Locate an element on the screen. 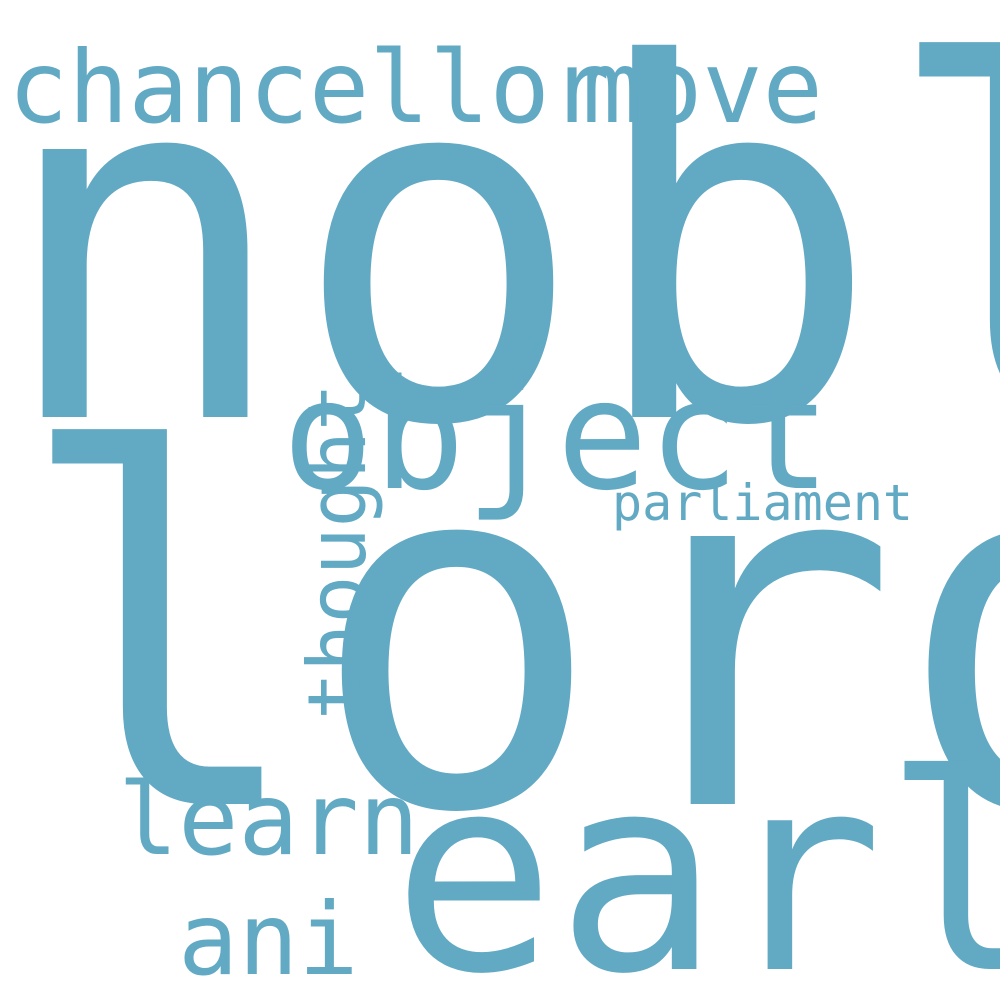 This screenshot has height=1000, width=1000. word-ani: ani is located at coordinates (268, 939).